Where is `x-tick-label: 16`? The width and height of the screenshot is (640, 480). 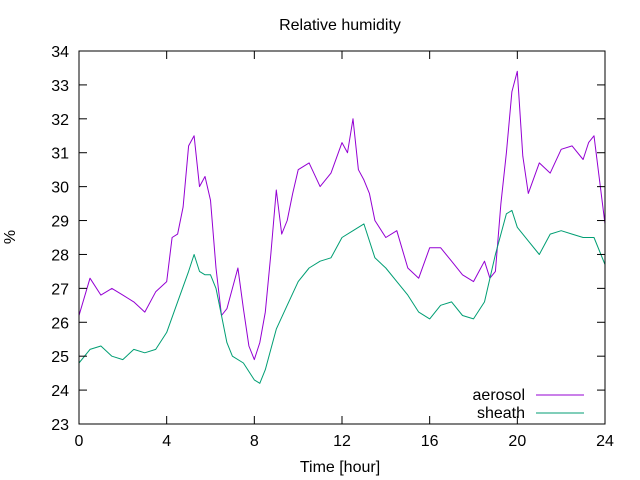 x-tick-label: 16 is located at coordinates (430, 441).